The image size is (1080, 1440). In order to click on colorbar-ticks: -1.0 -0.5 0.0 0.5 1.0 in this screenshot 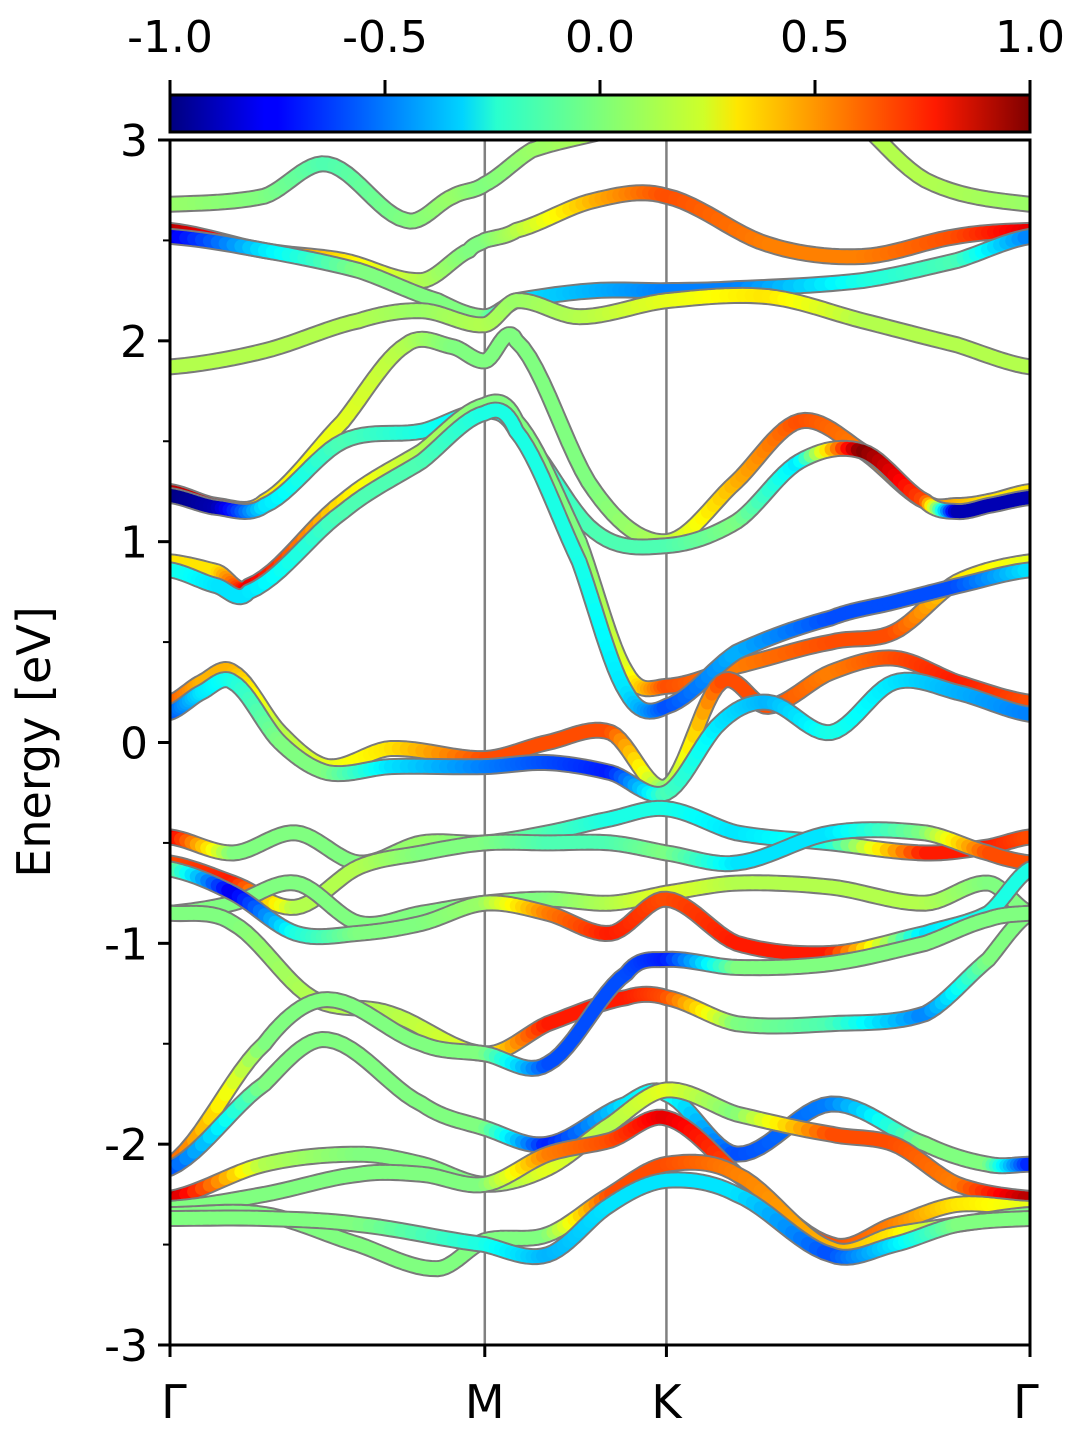, I will do `click(596, 53)`.